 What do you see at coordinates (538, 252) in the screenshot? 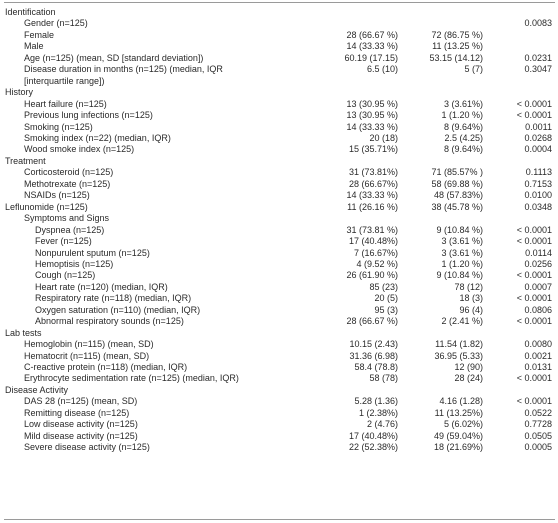
I see `p-value: 0.0114` at bounding box center [538, 252].